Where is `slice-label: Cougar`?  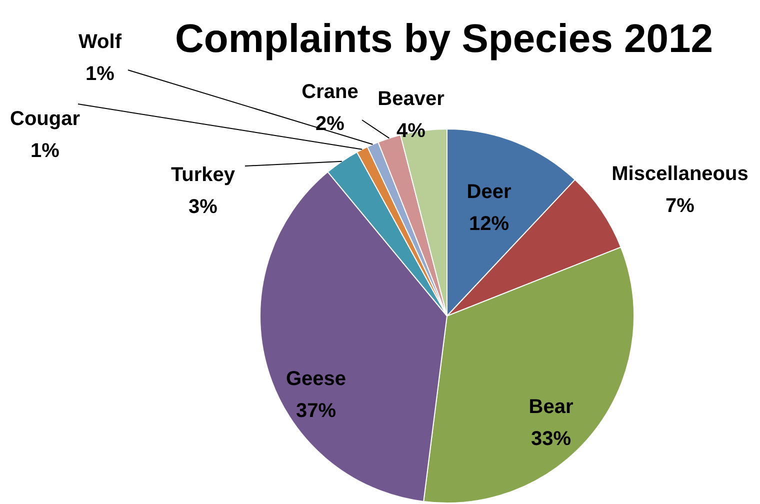 slice-label: Cougar is located at coordinates (45, 119).